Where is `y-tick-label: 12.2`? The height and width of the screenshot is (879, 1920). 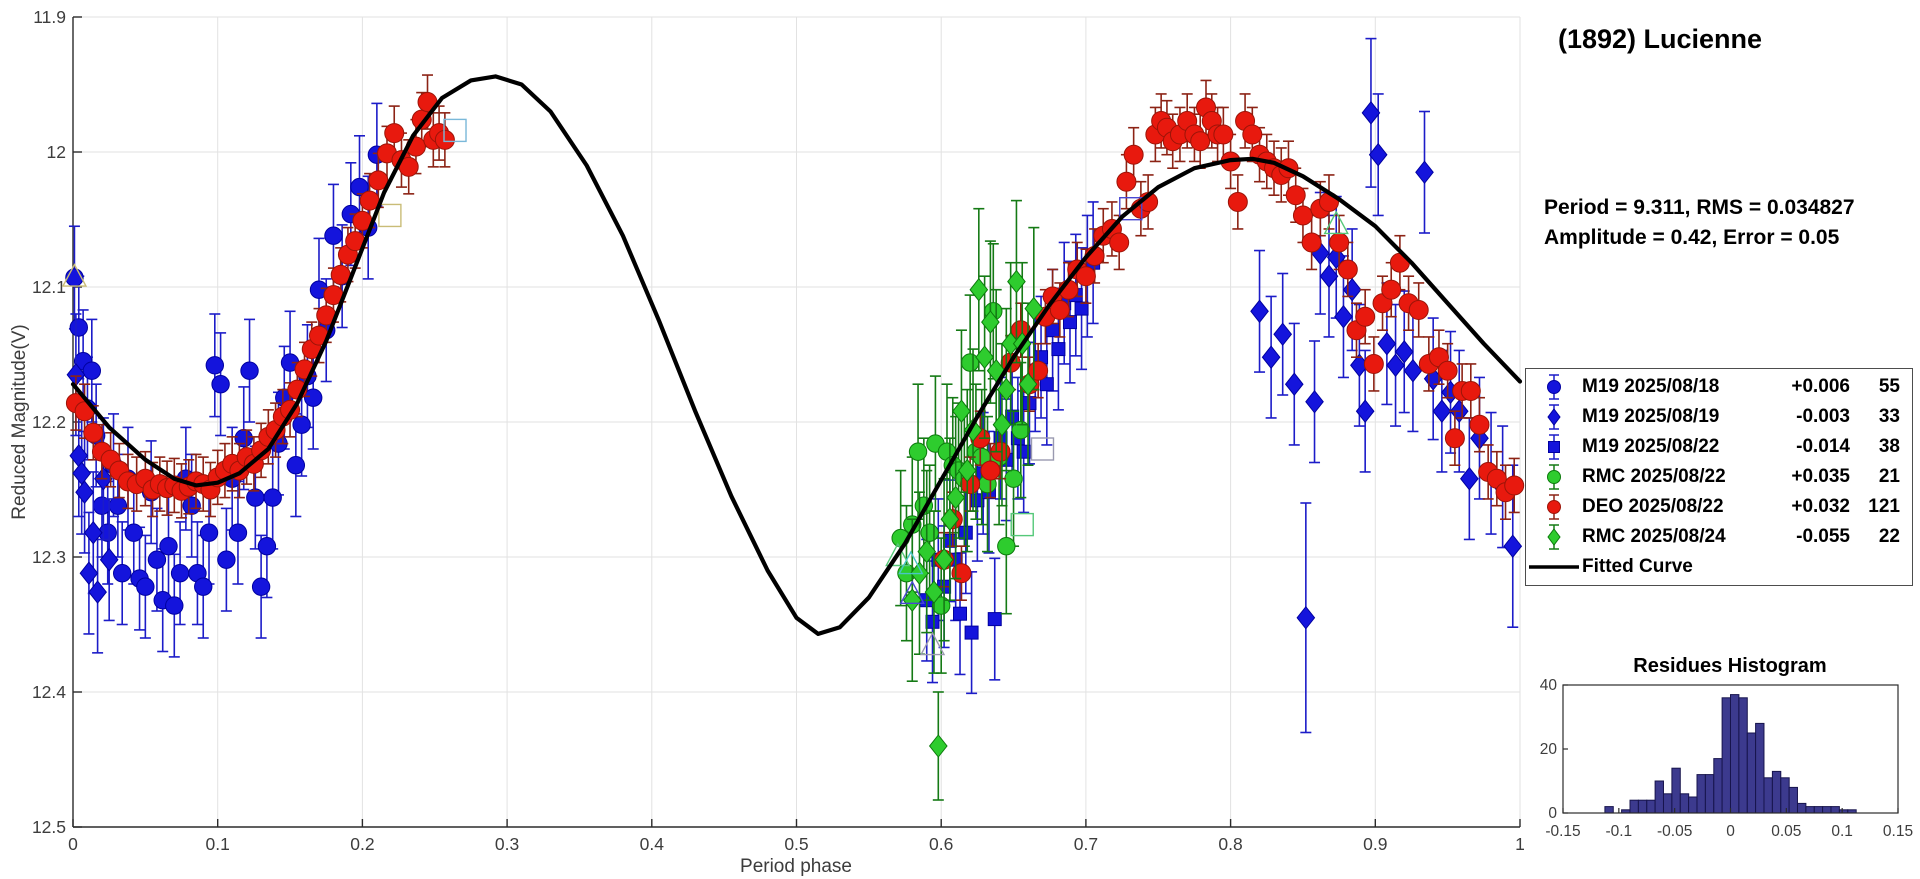
y-tick-label: 12.2 is located at coordinates (49, 422).